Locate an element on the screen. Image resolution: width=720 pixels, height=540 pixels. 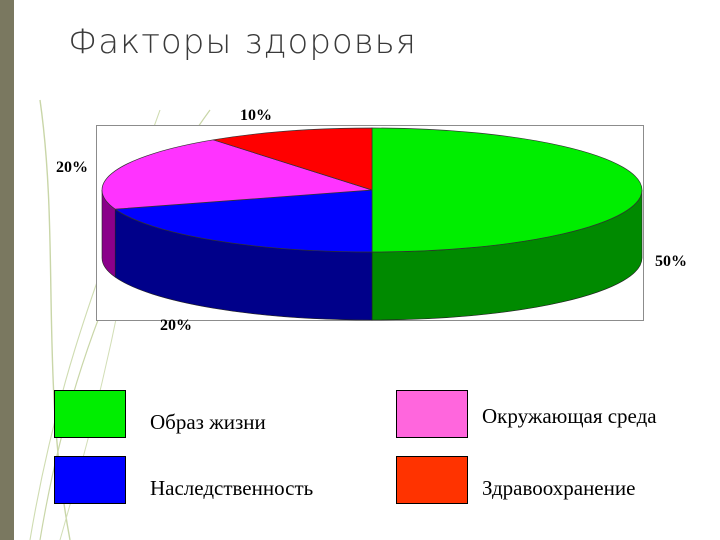
legend-swatch-environment is located at coordinates (432, 414).